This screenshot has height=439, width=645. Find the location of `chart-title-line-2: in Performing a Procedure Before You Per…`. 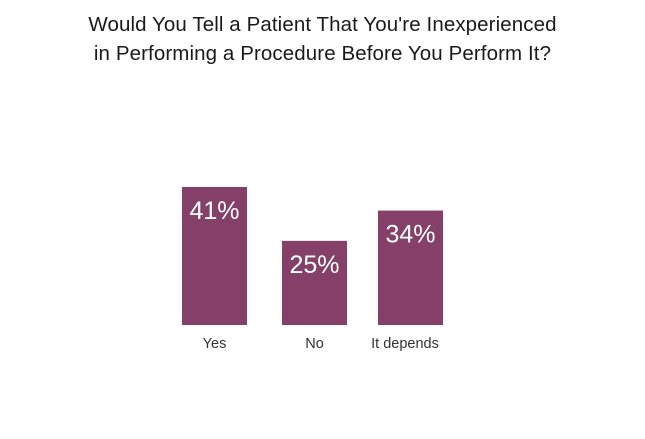

chart-title-line-2: in Performing a Procedure Before You Per… is located at coordinates (322, 53).